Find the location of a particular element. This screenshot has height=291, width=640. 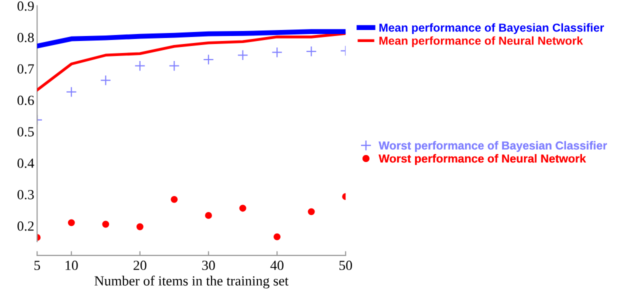

y-tick-label: 0.6 is located at coordinates (26, 101).